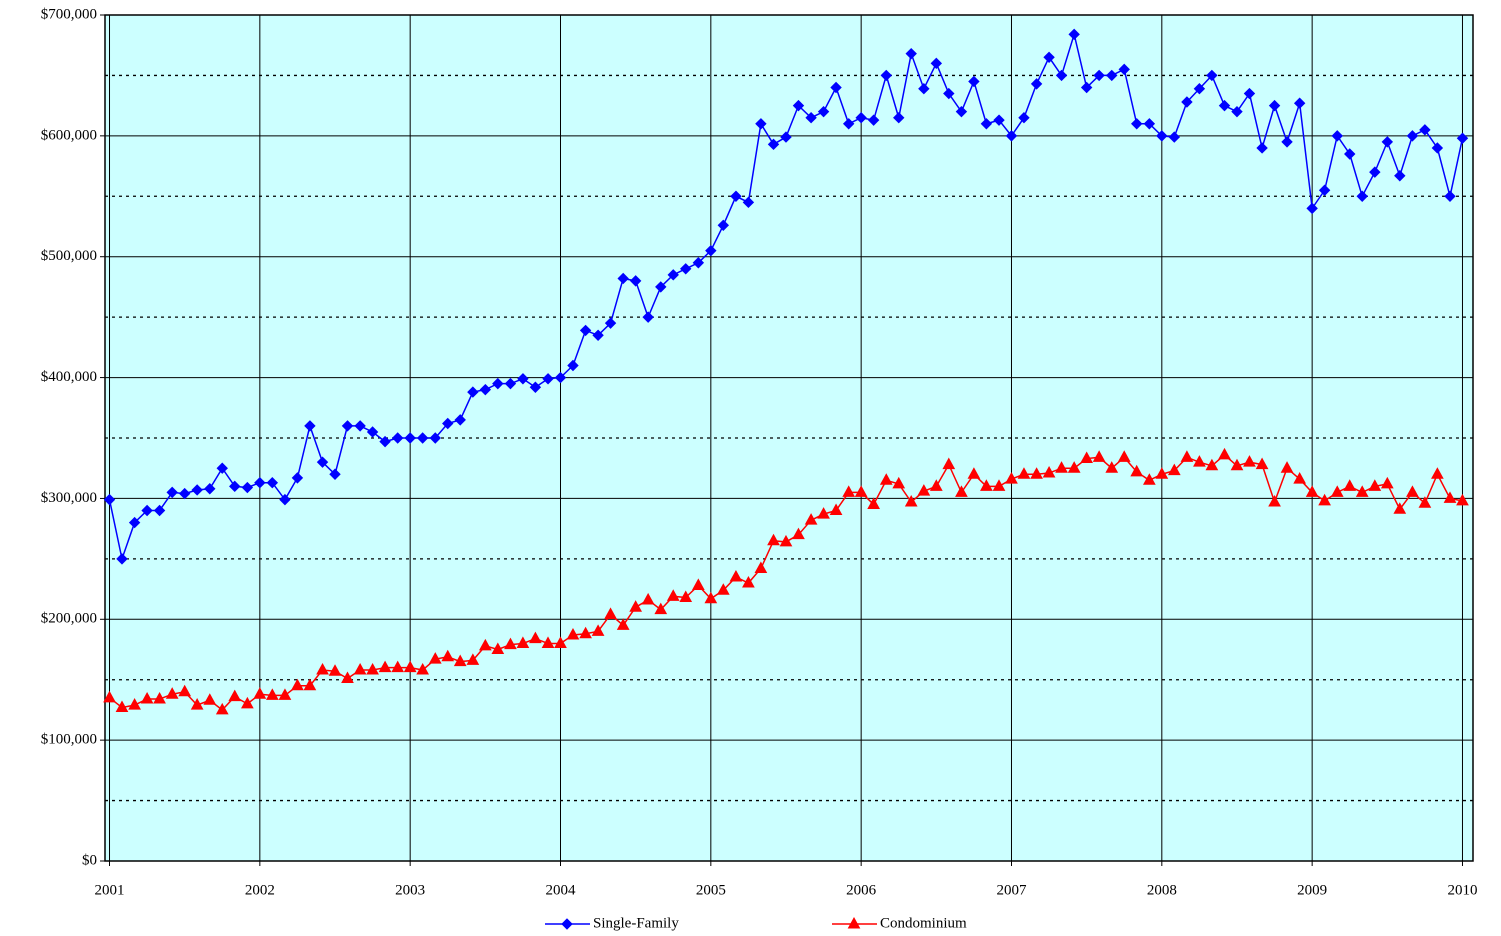 The image size is (1501, 936). Describe the element at coordinates (1462, 890) in the screenshot. I see `x-tick-label: 2010` at that location.